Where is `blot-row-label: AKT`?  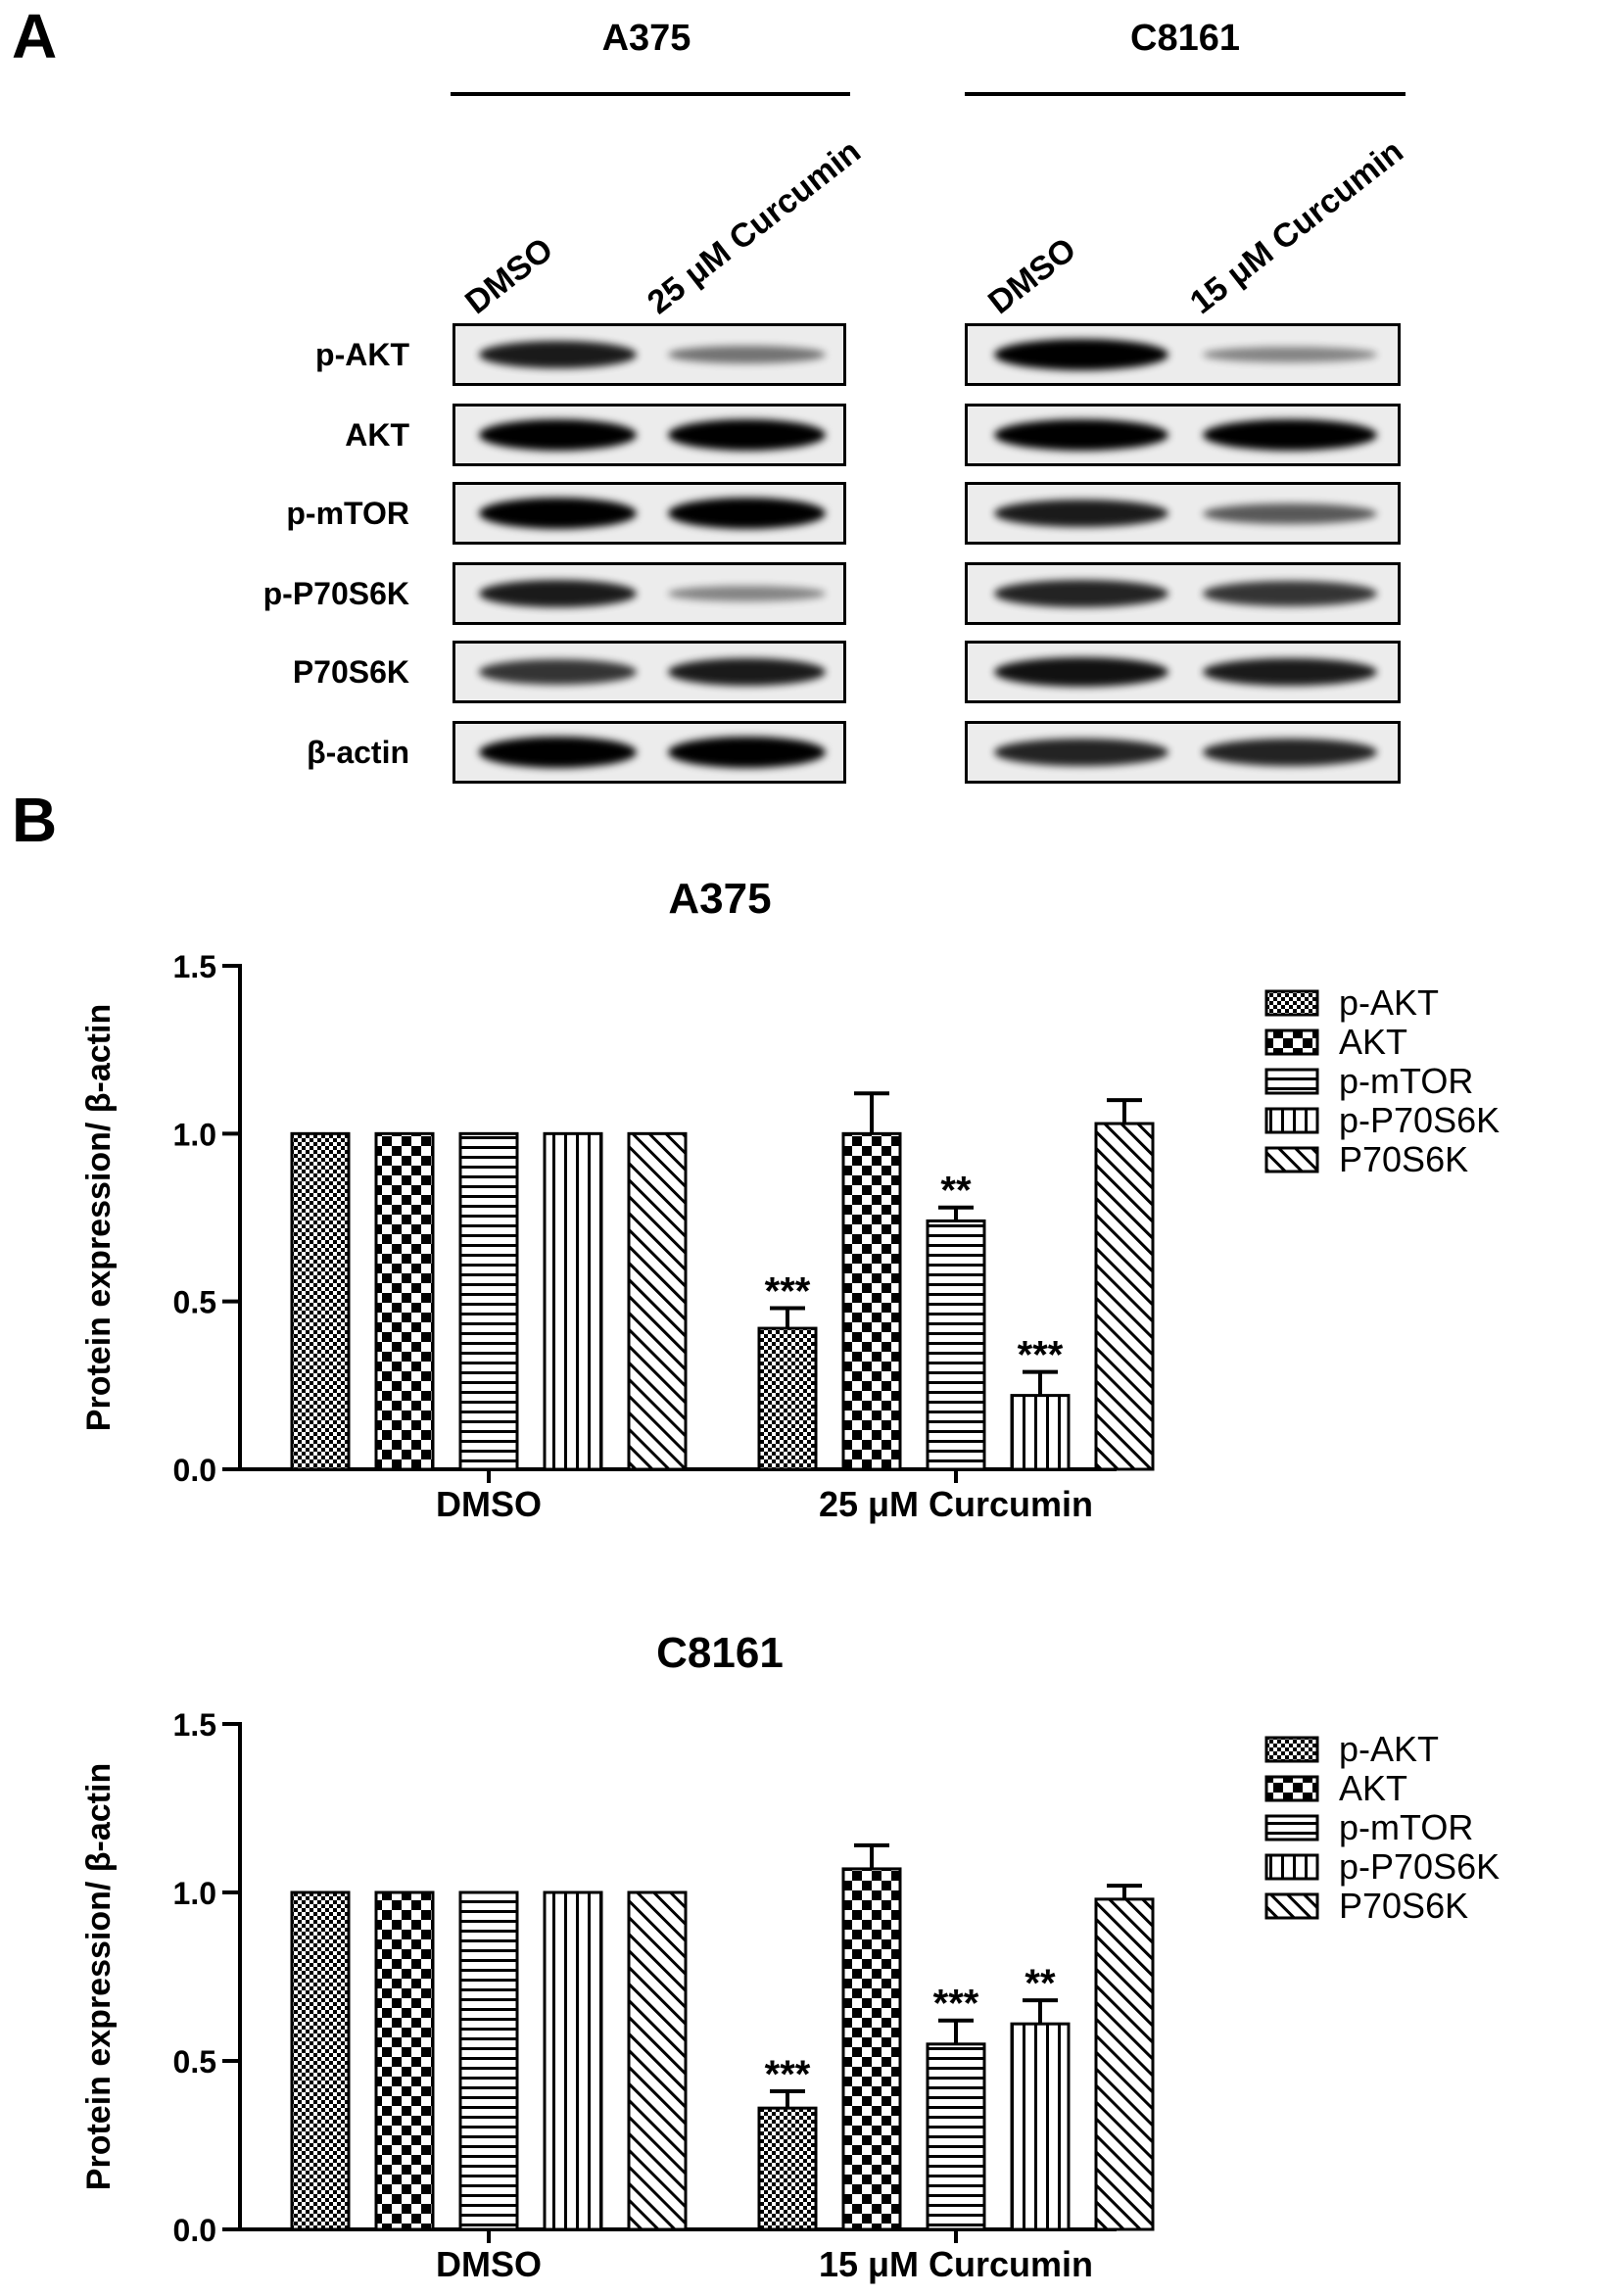 blot-row-label: AKT is located at coordinates (377, 435).